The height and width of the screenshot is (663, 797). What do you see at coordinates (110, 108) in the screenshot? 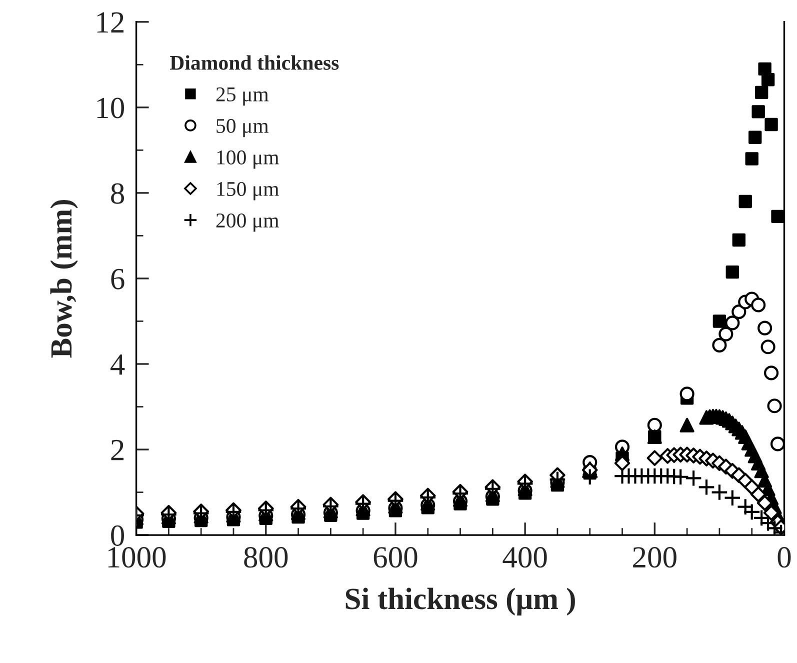
I see `y-tick-label: 10` at bounding box center [110, 108].